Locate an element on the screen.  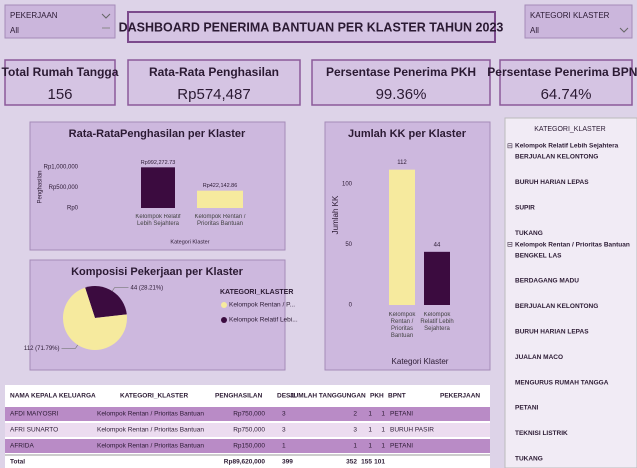
list-item-label: BERDAGANG MADU is located at coordinates (547, 281).